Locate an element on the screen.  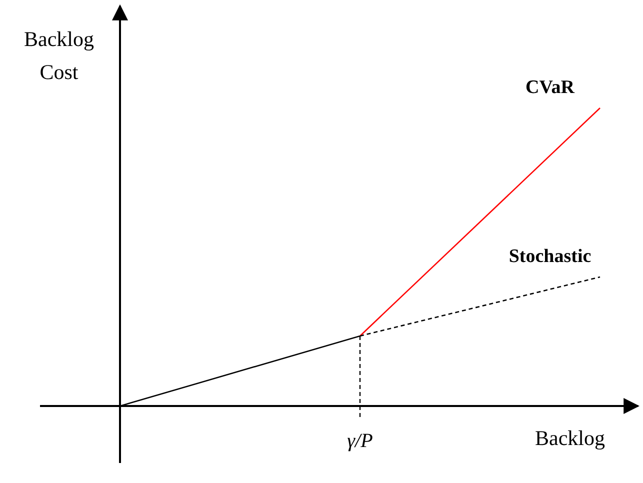
series-label: Stochastic is located at coordinates (550, 256).